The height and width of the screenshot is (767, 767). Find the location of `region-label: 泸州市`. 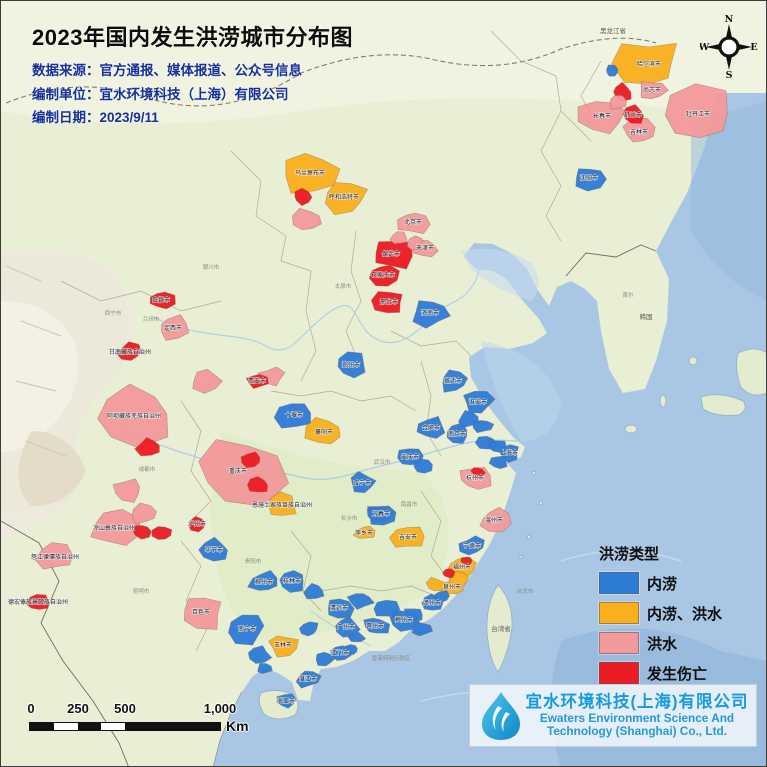

region-label: 泸州市 is located at coordinates (197, 524).